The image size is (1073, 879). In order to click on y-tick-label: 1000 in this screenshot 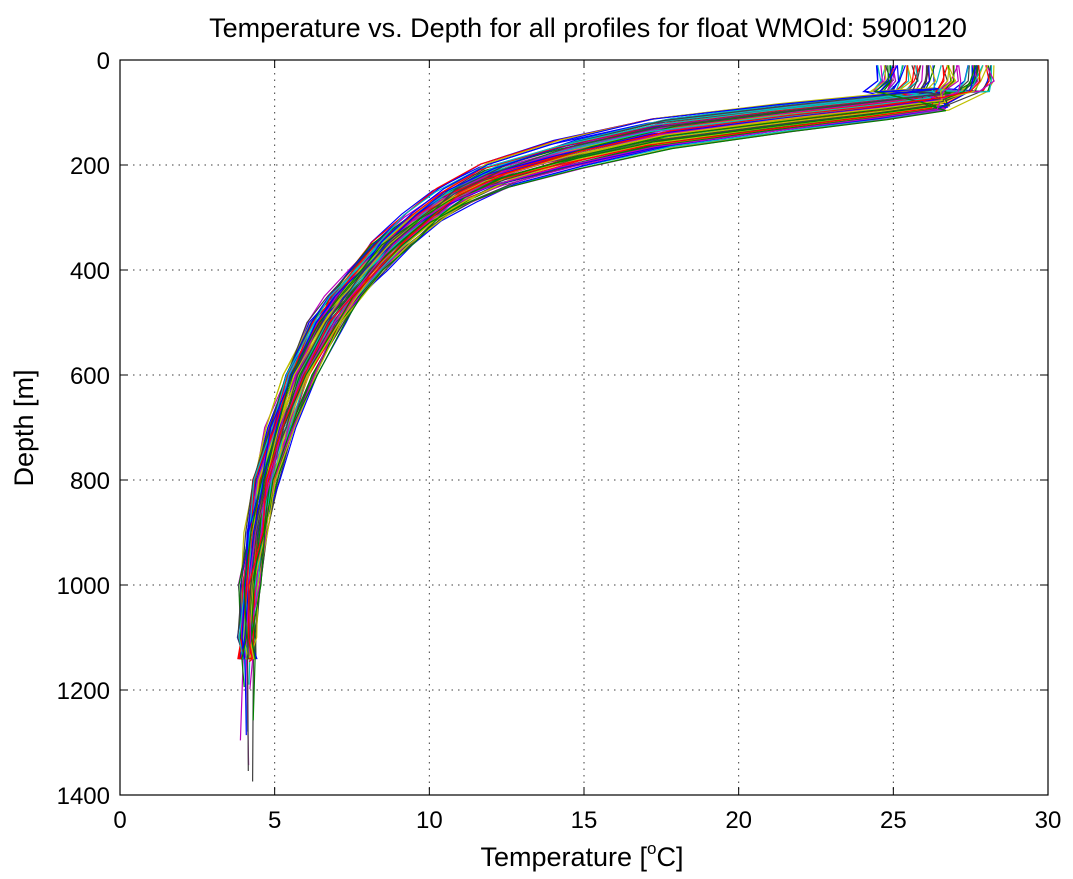, I will do `click(83, 586)`.